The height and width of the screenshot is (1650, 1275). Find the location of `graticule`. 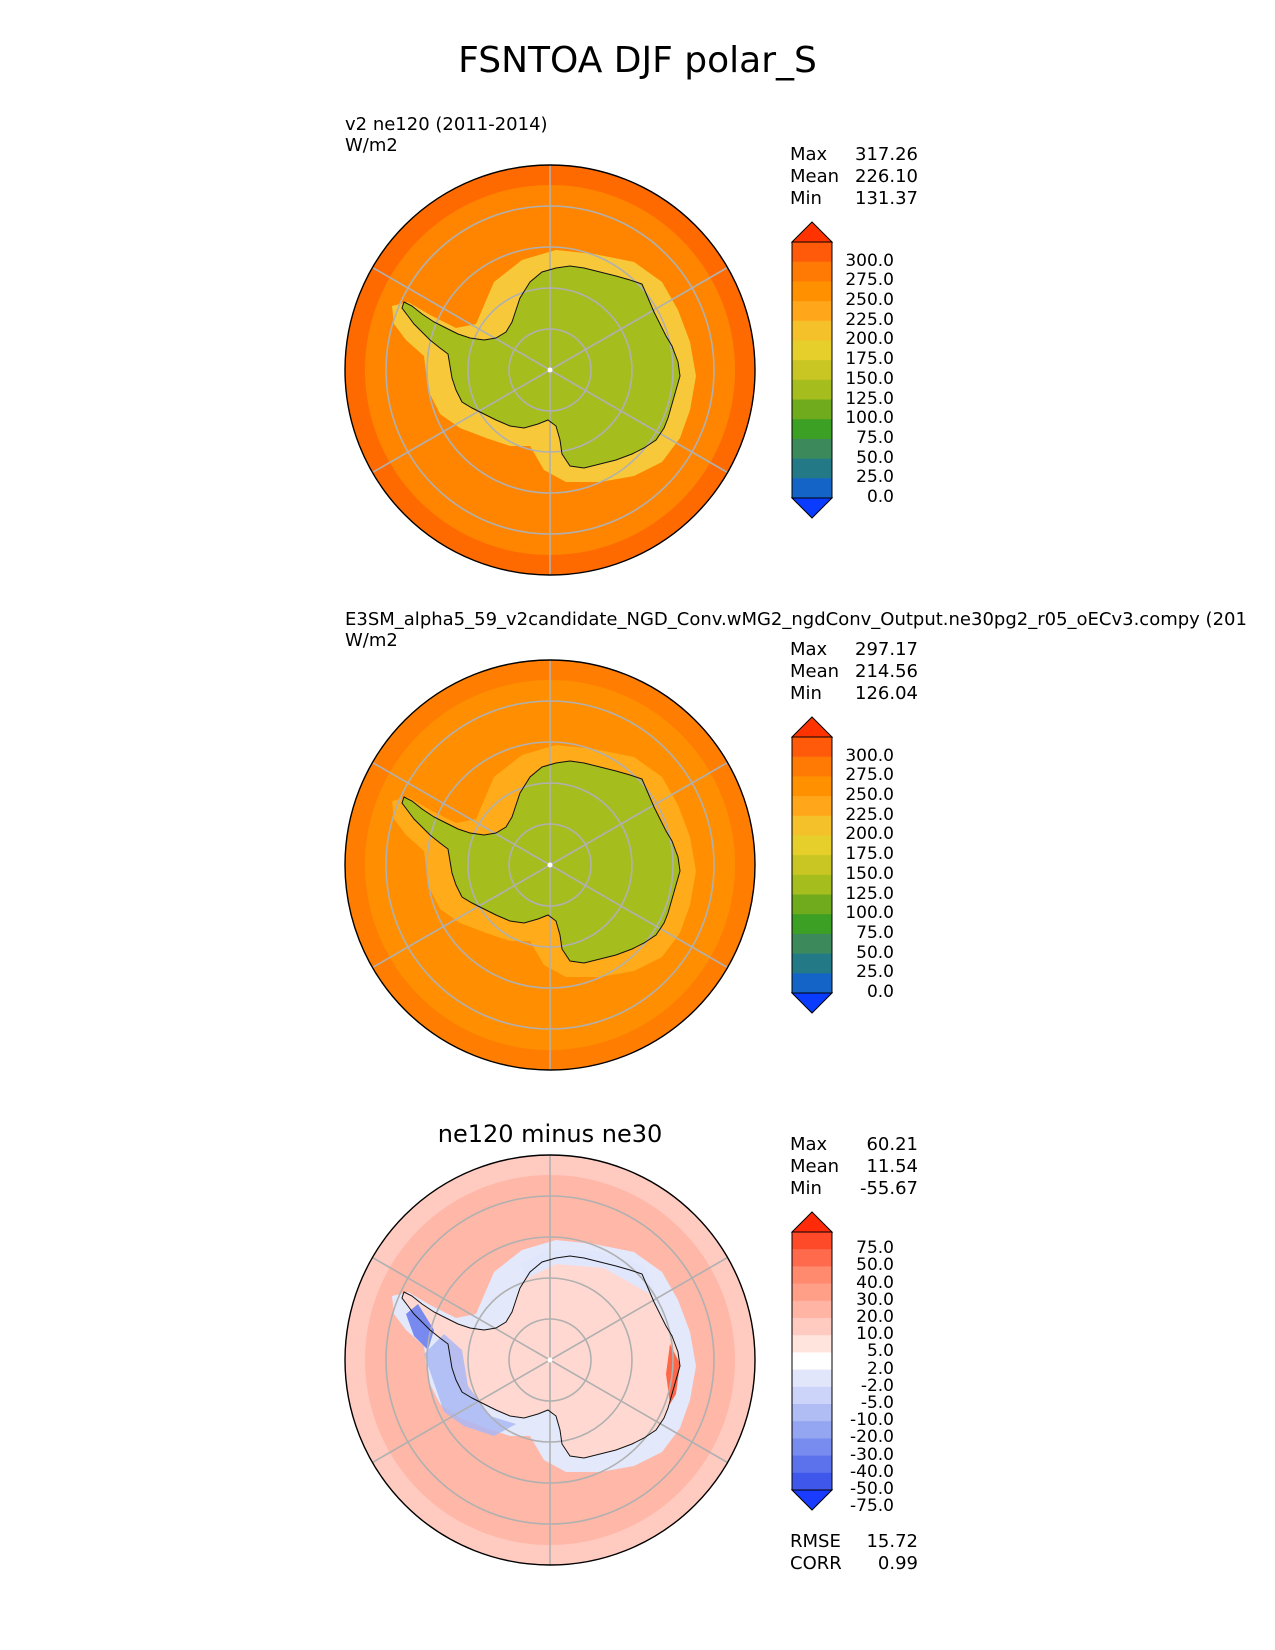

graticule is located at coordinates (550, 370).